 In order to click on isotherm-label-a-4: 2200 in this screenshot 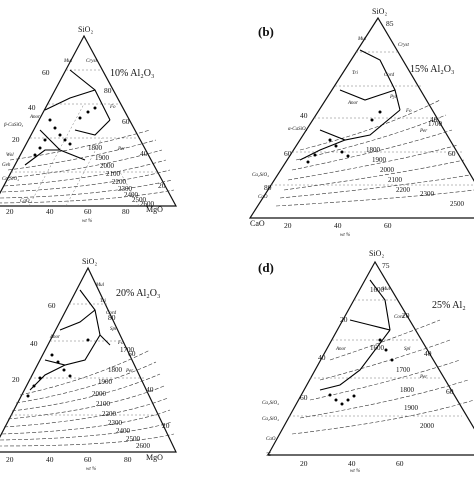, I will do `click(119, 182)`.